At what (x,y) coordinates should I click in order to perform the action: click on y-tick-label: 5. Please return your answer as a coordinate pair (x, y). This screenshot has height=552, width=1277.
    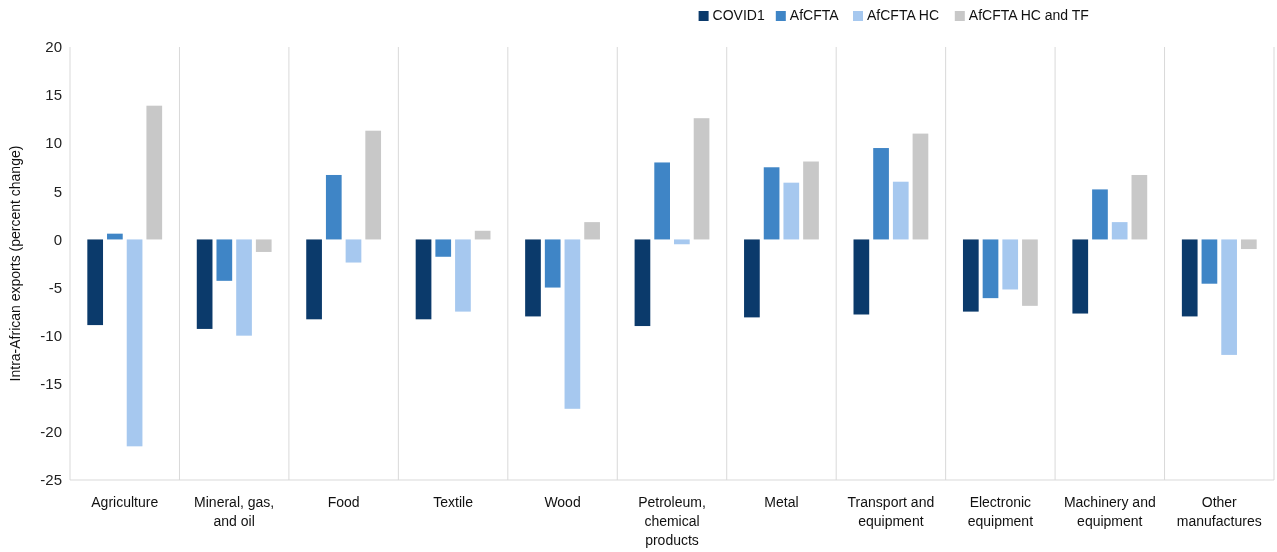
    Looking at the image, I should click on (57, 191).